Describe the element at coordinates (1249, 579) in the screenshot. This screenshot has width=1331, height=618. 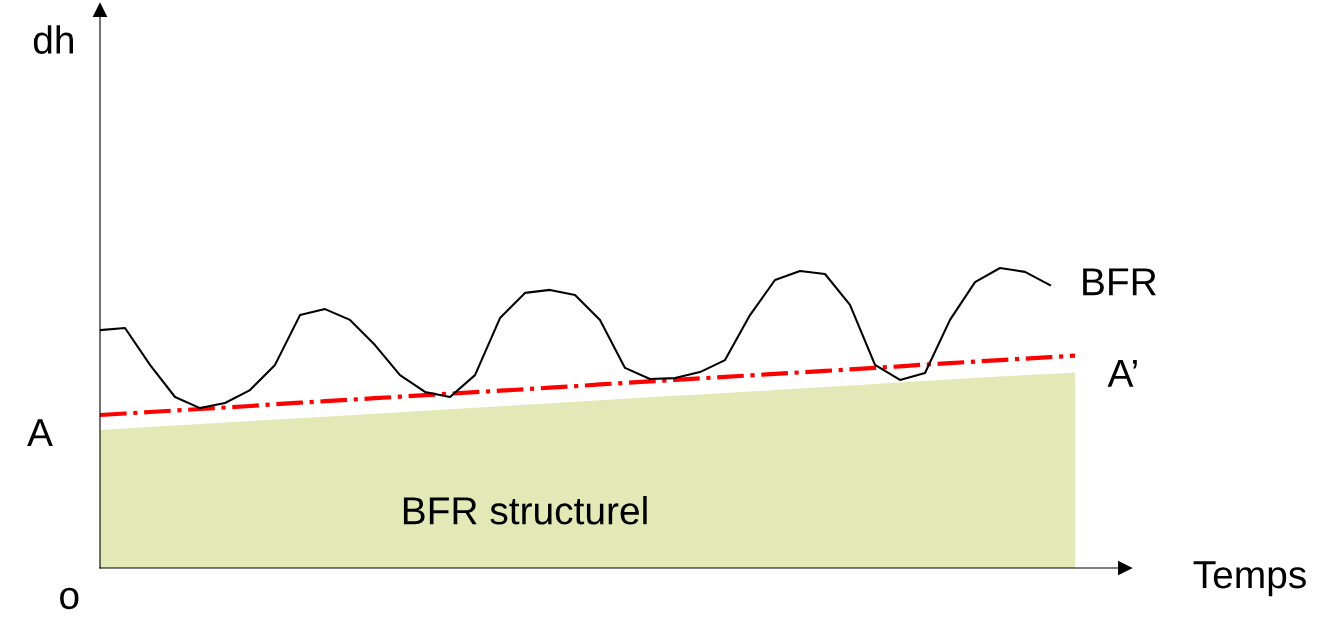
I see `x-axis-title: Temps` at that location.